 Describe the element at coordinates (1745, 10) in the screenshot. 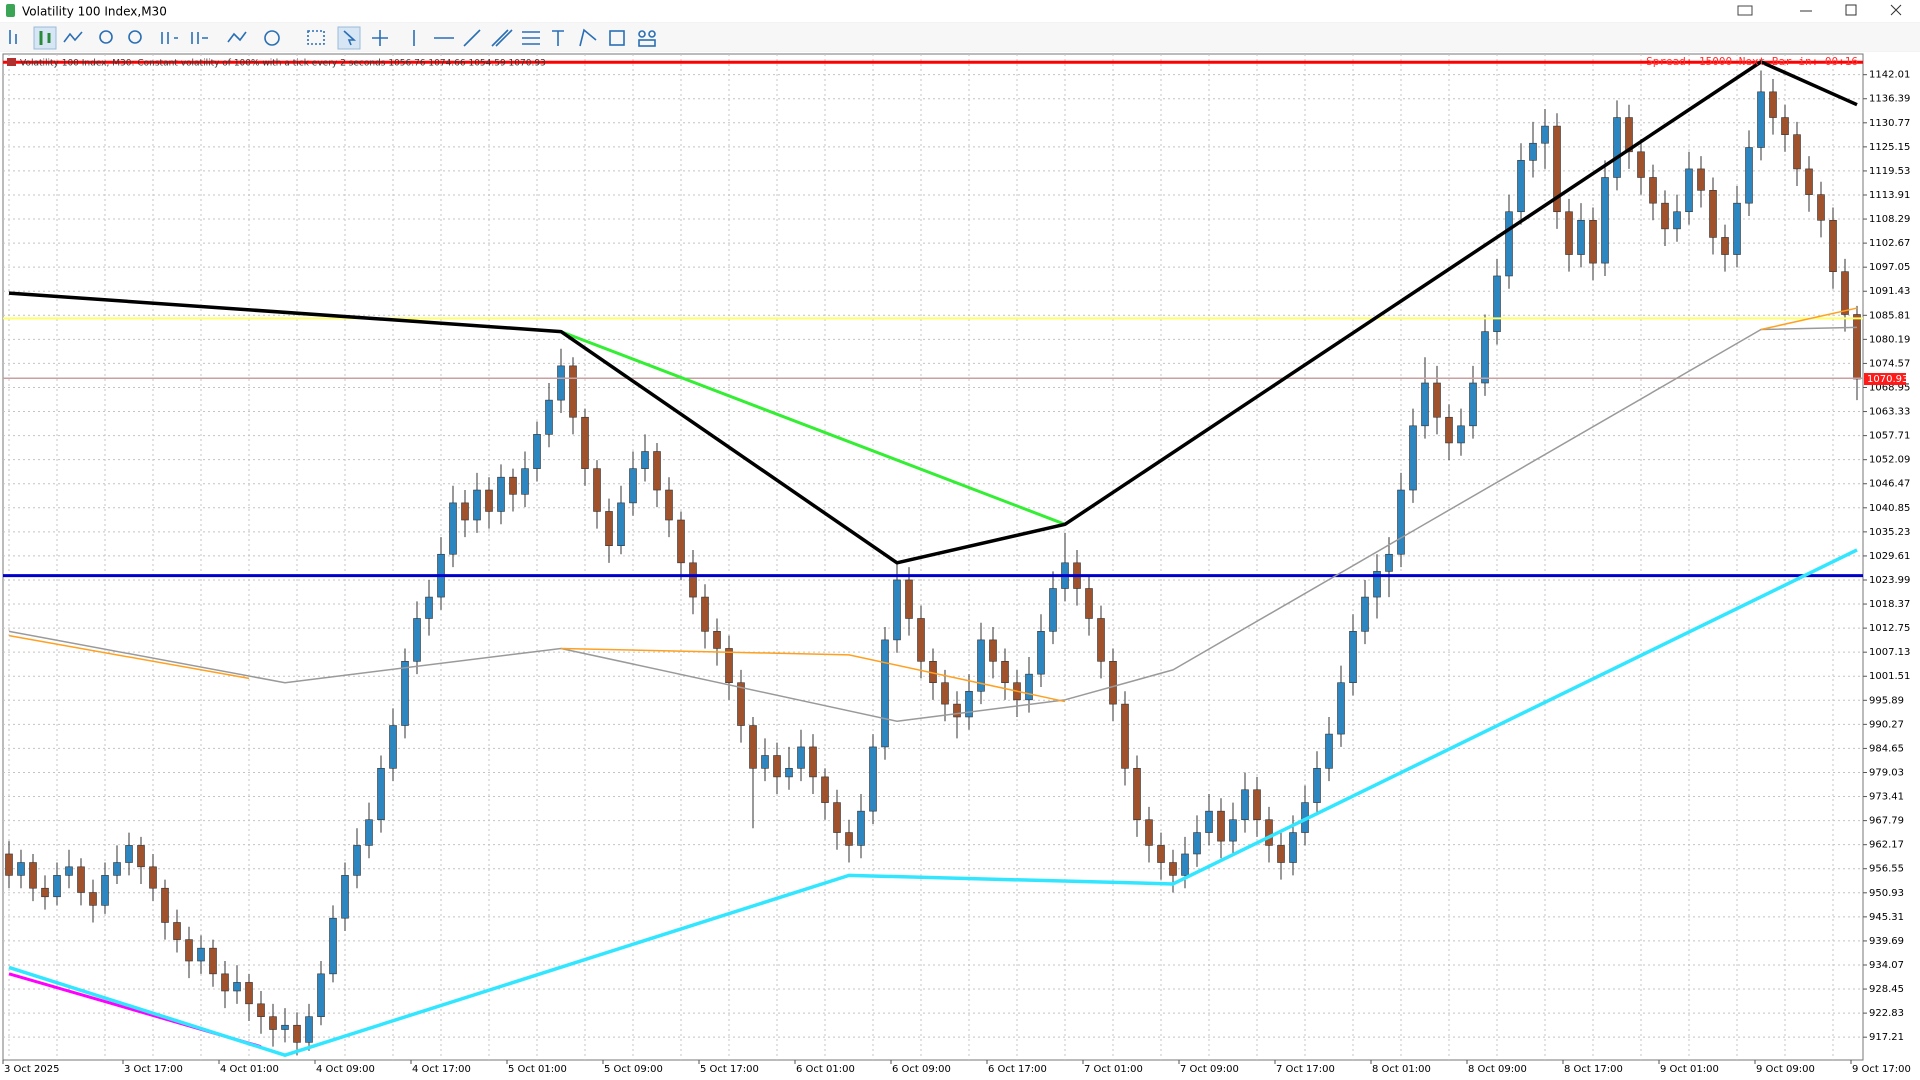

I see `restore-icon` at that location.